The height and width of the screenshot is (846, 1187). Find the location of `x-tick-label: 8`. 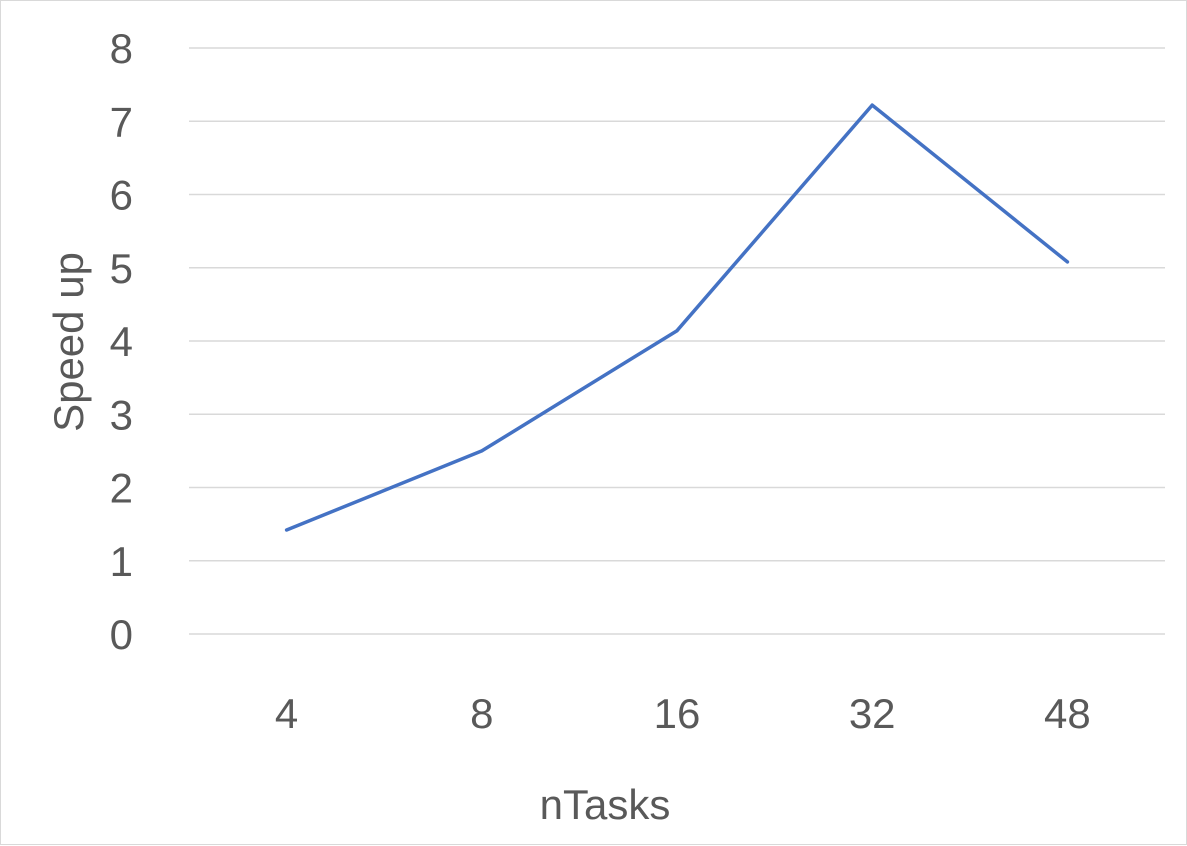

x-tick-label: 8 is located at coordinates (481, 713).